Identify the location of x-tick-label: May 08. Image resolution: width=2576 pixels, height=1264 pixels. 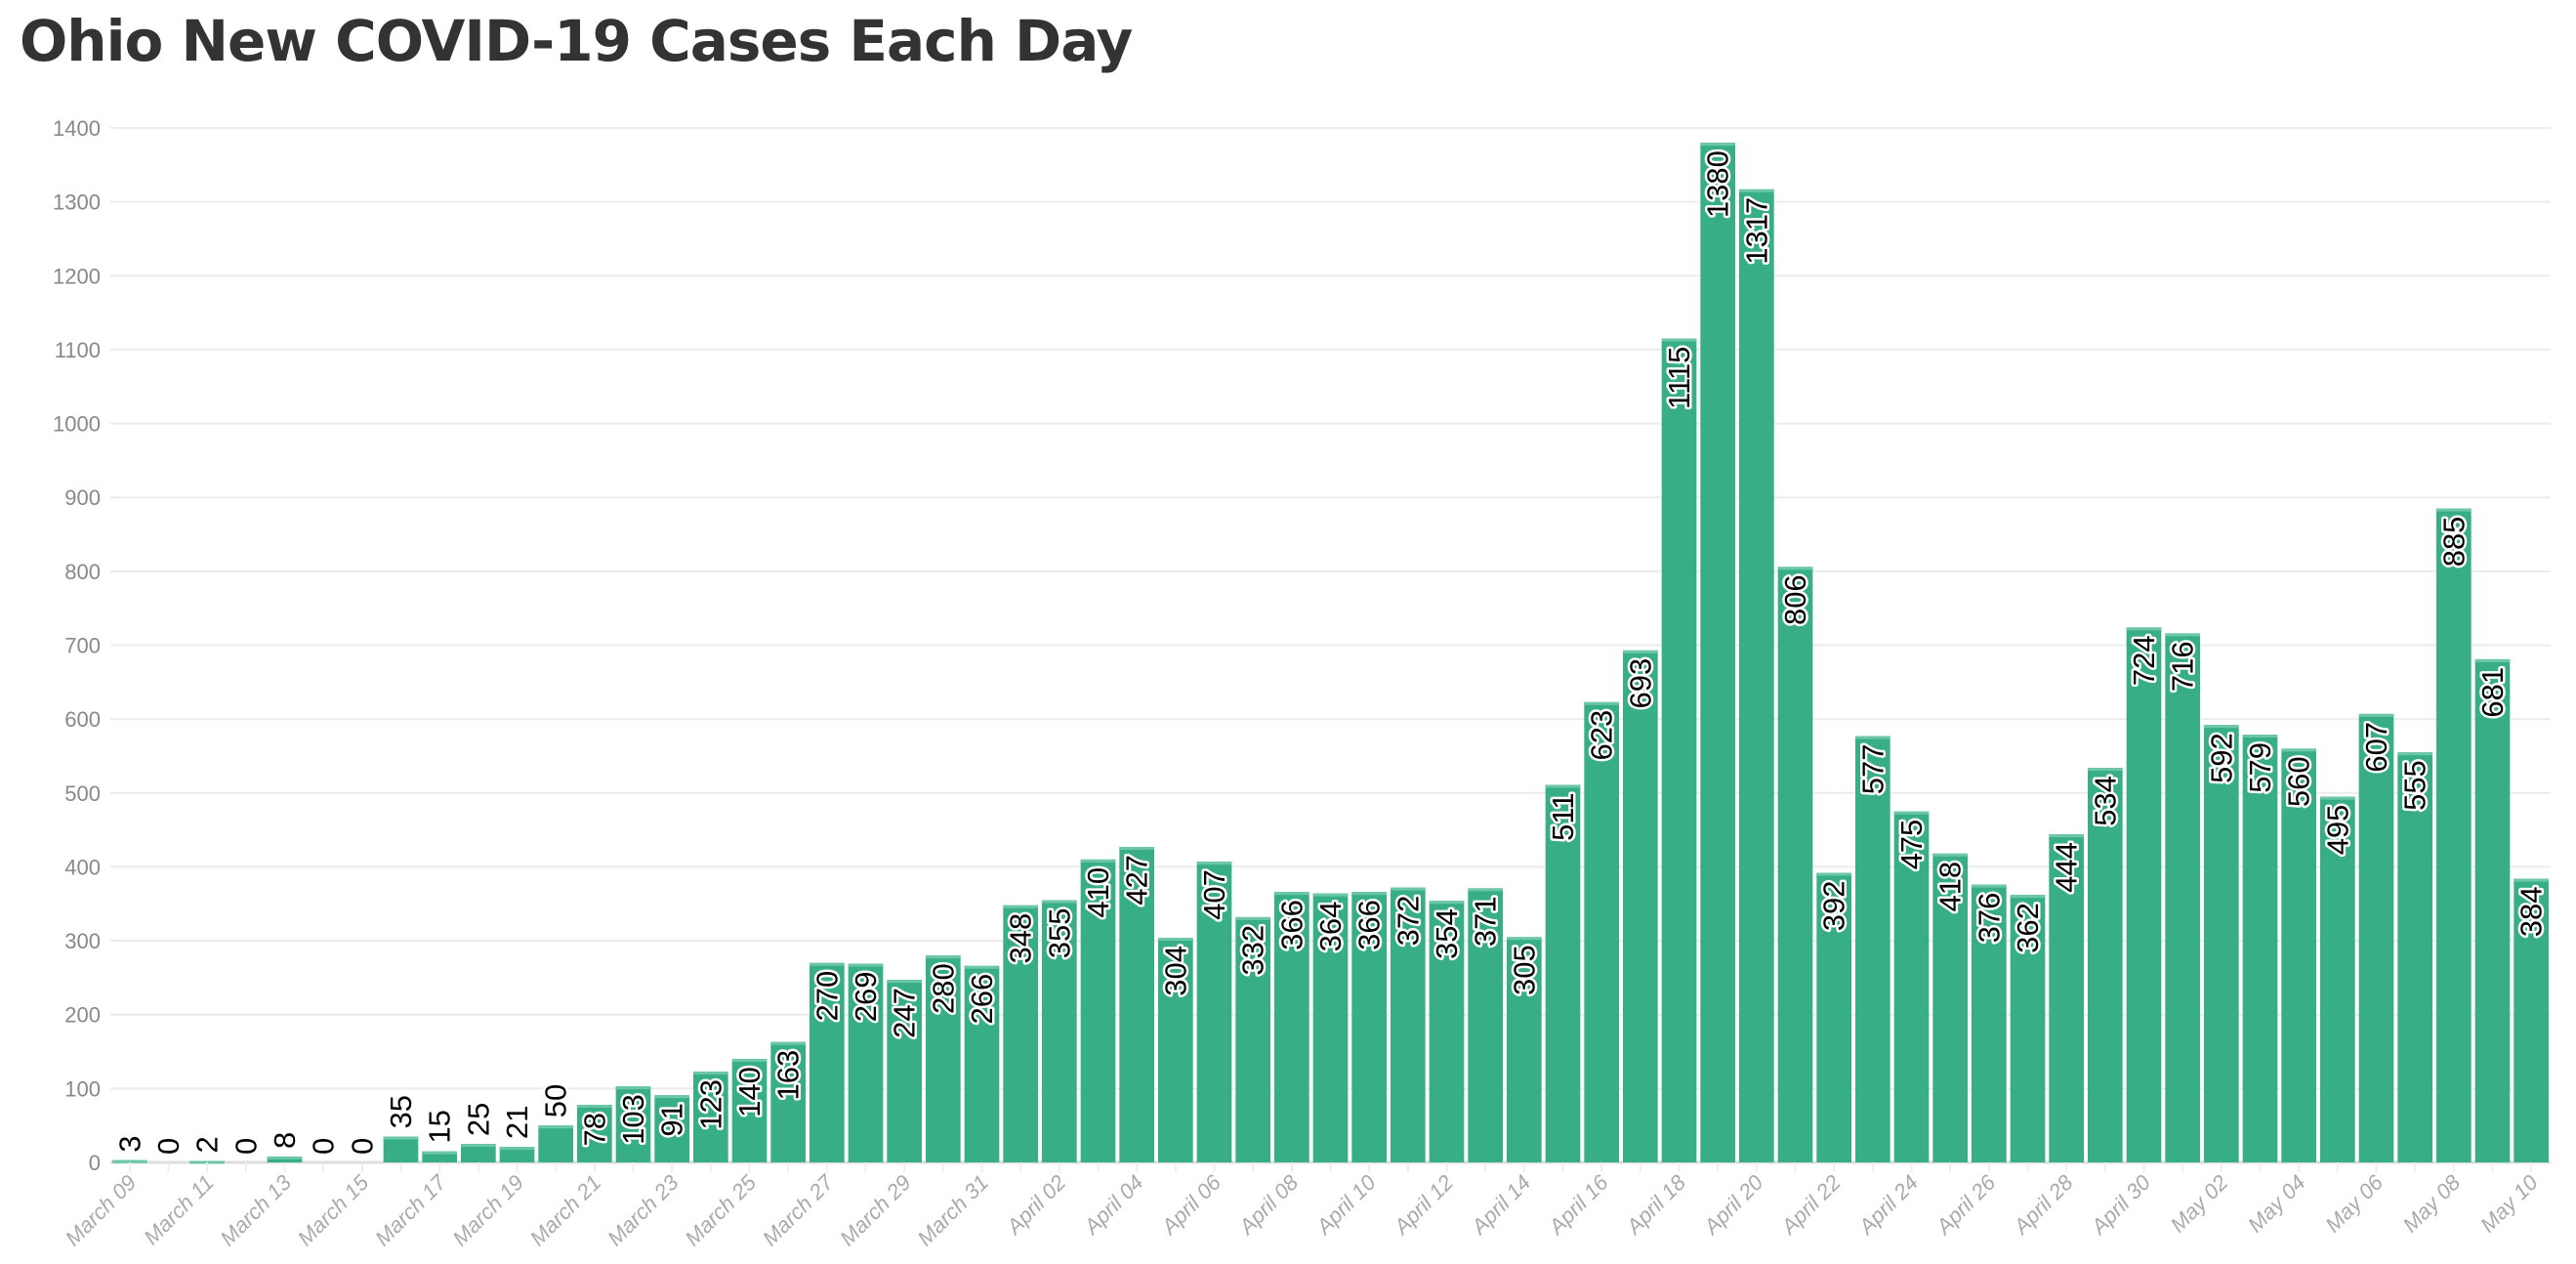
(2432, 1203).